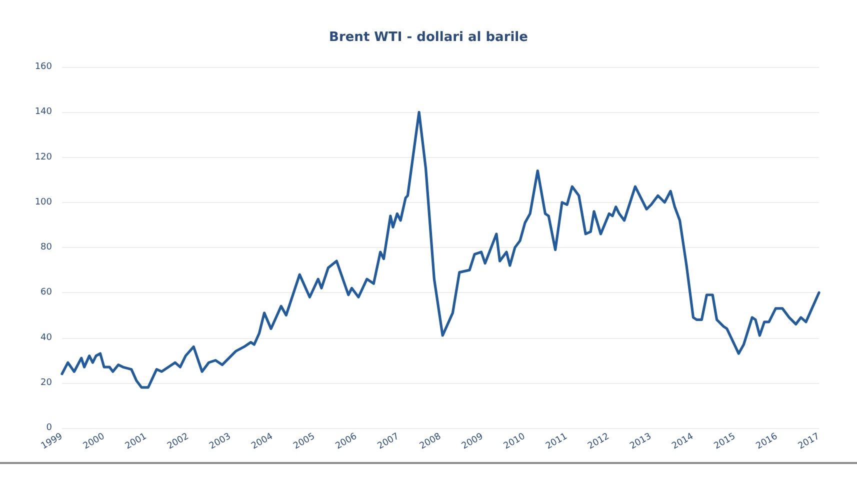  I want to click on y-tick-label: 0, so click(49, 428).